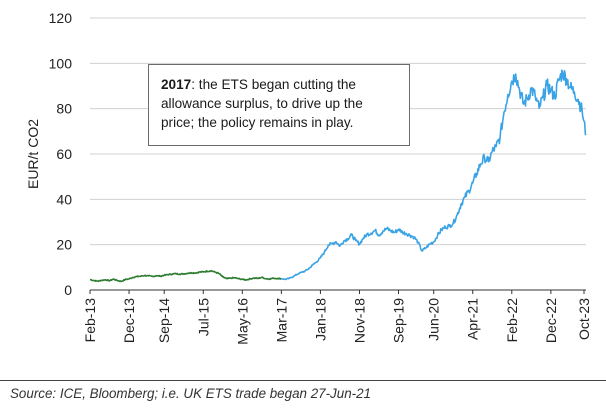  I want to click on x-tick-label: Nov-18, so click(359, 320).